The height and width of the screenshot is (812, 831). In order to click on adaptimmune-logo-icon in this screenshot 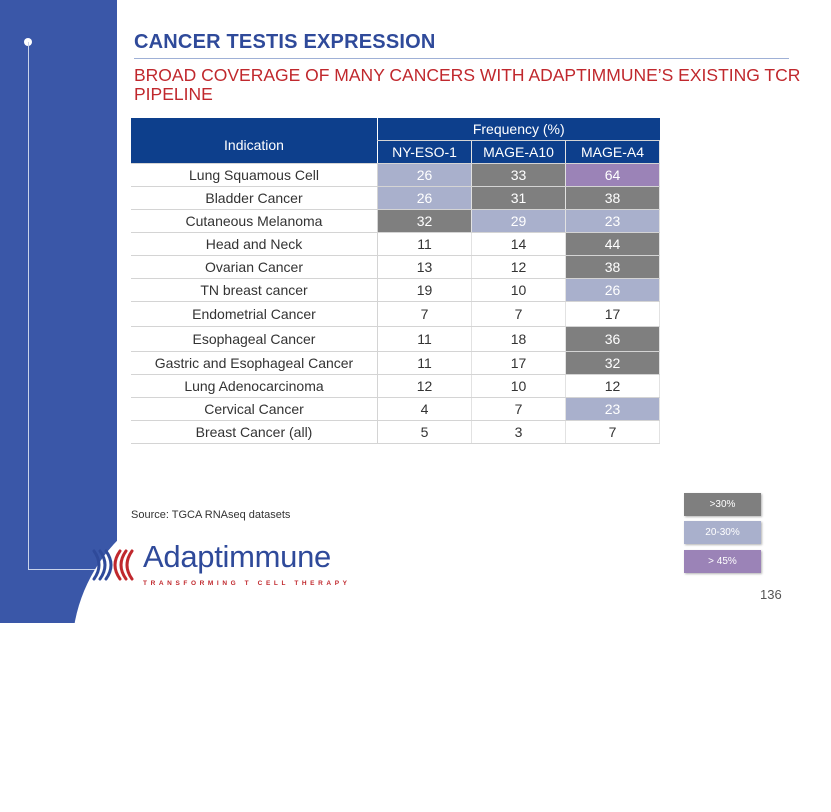, I will do `click(116, 565)`.